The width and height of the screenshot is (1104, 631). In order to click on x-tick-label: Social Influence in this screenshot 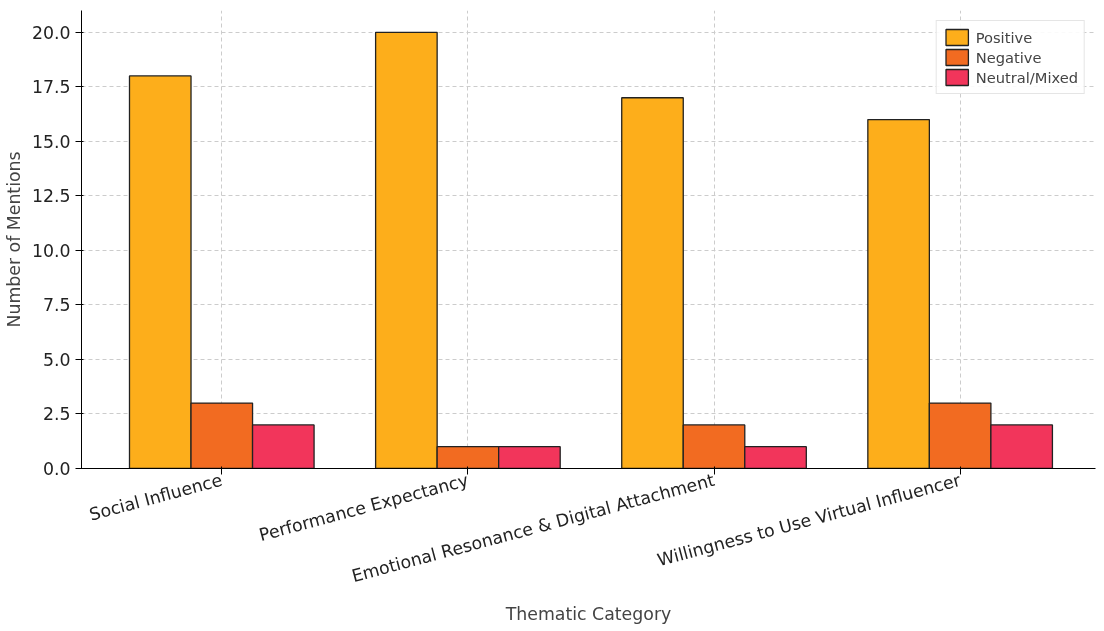, I will do `click(156, 497)`.